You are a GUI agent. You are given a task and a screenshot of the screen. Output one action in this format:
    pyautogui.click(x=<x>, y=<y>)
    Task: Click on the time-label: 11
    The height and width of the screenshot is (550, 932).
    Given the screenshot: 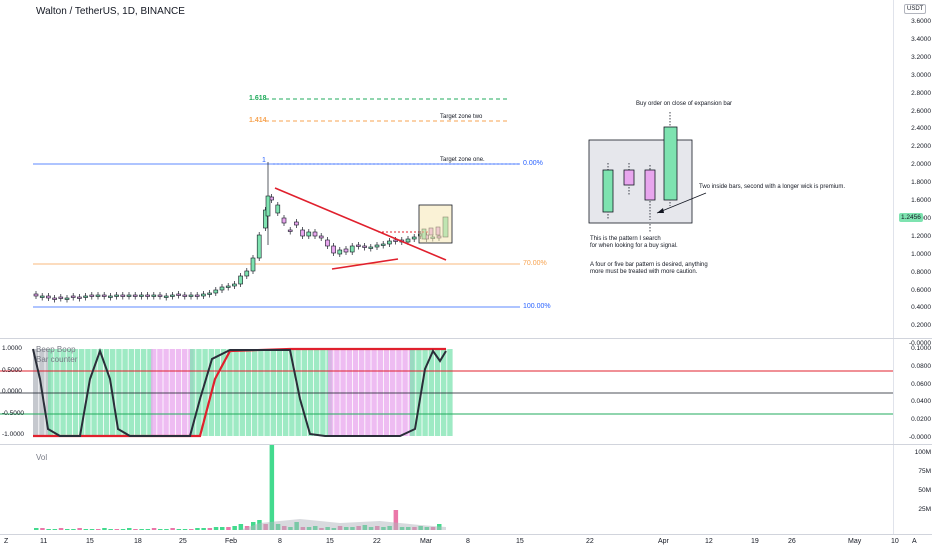 What is the action you would take?
    pyautogui.click(x=44, y=541)
    